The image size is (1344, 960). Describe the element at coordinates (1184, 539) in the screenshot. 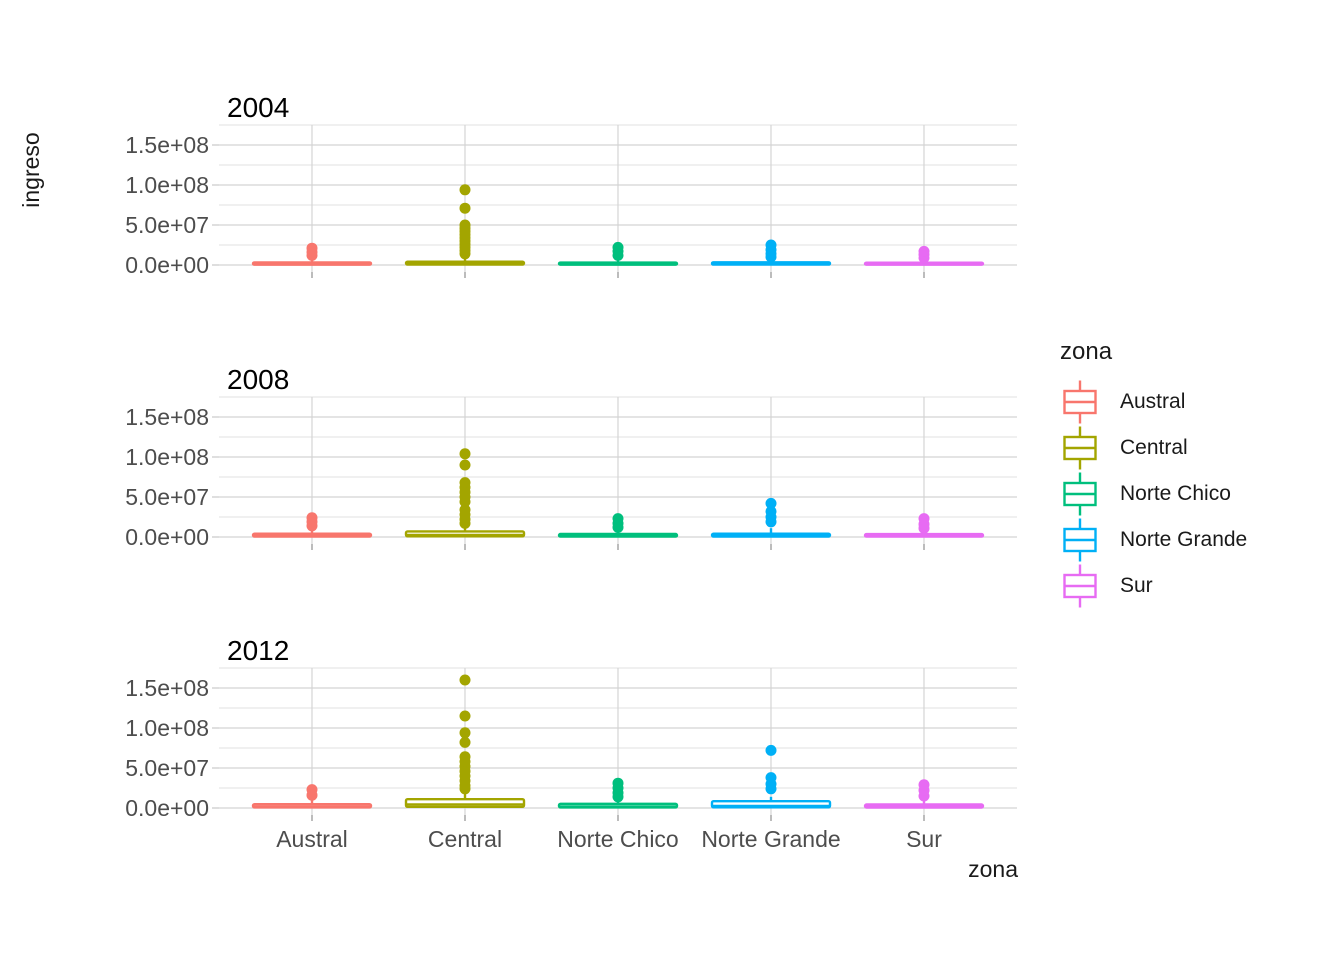

I see `legend-label-norte-grande: Norte Grande` at that location.